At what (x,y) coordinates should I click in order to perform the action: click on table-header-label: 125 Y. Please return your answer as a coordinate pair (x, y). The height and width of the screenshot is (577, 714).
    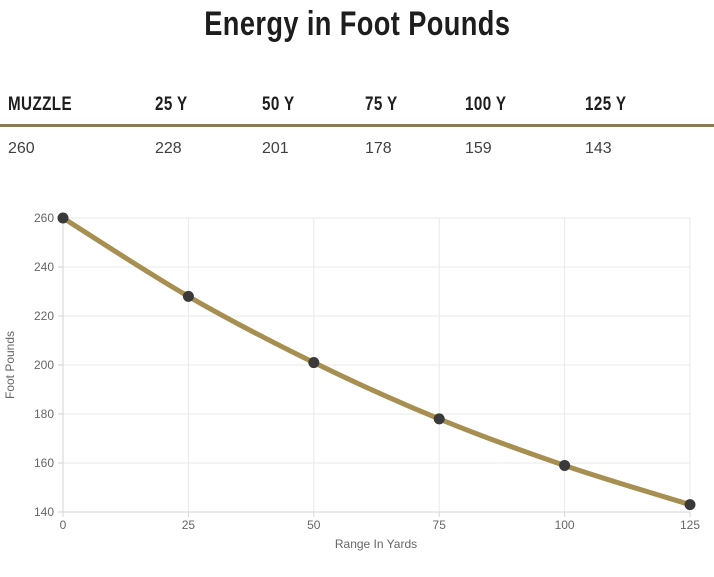
    Looking at the image, I should click on (606, 104).